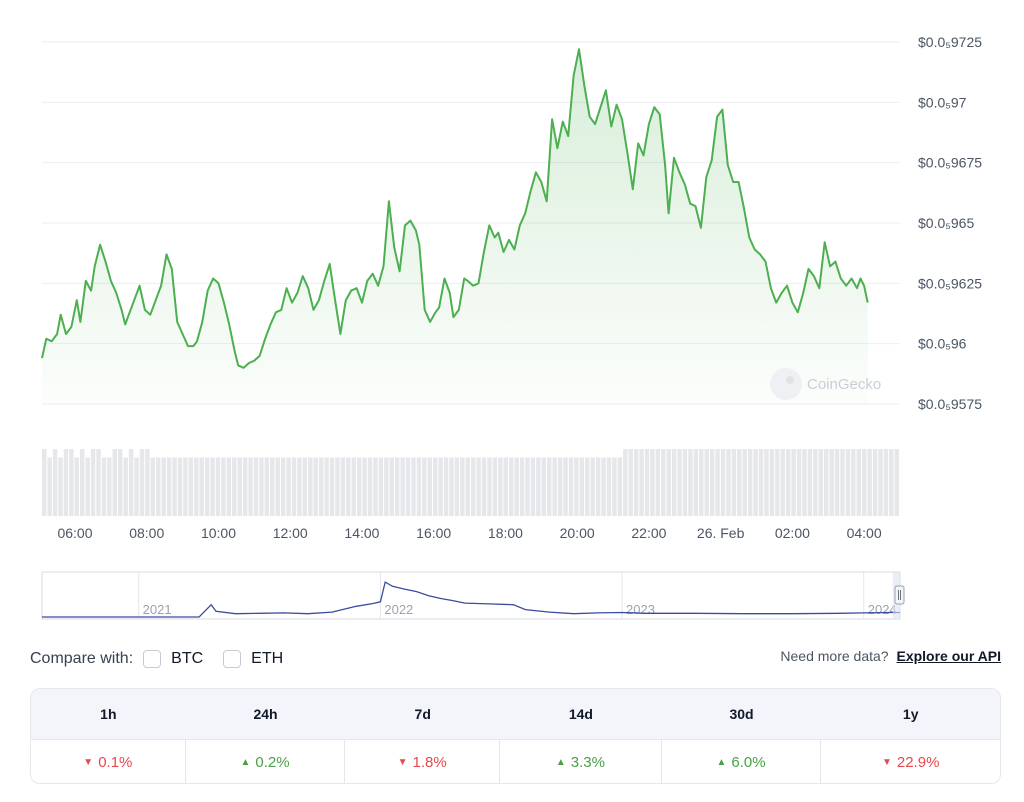 The height and width of the screenshot is (802, 1024). I want to click on change-value: 22.9%, so click(918, 762).